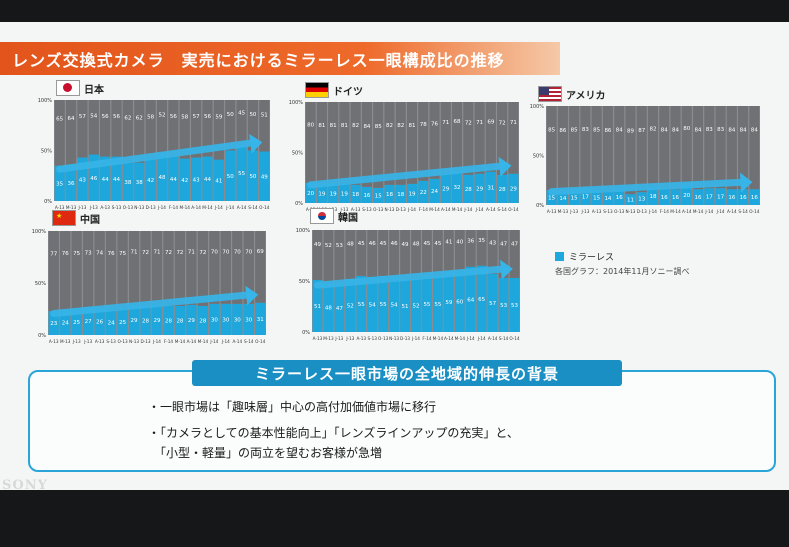 Image resolution: width=789 pixels, height=547 pixels. Describe the element at coordinates (82, 180) in the screenshot. I see `data-label-mirrorless: 43` at that location.